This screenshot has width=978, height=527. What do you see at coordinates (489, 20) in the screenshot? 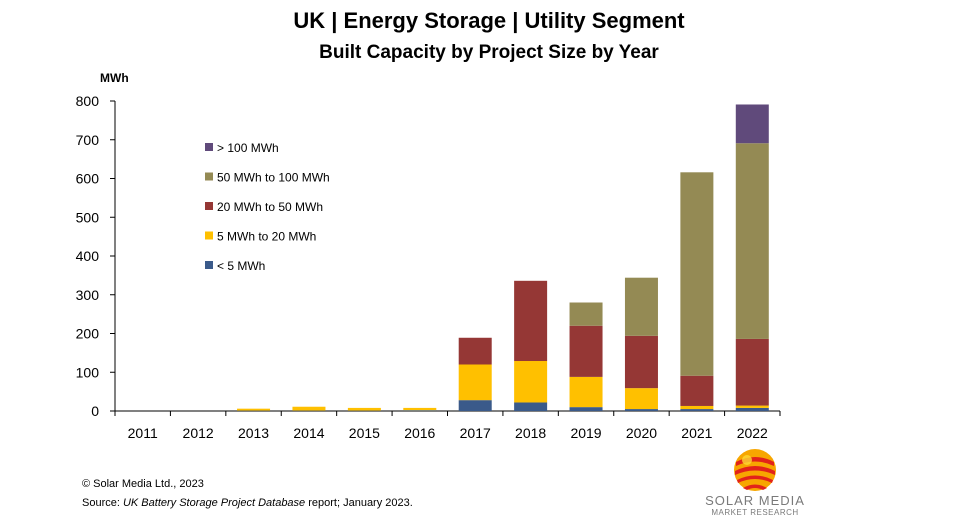
I see `chart-title: UK | Energy Storage | Utility Segment` at bounding box center [489, 20].